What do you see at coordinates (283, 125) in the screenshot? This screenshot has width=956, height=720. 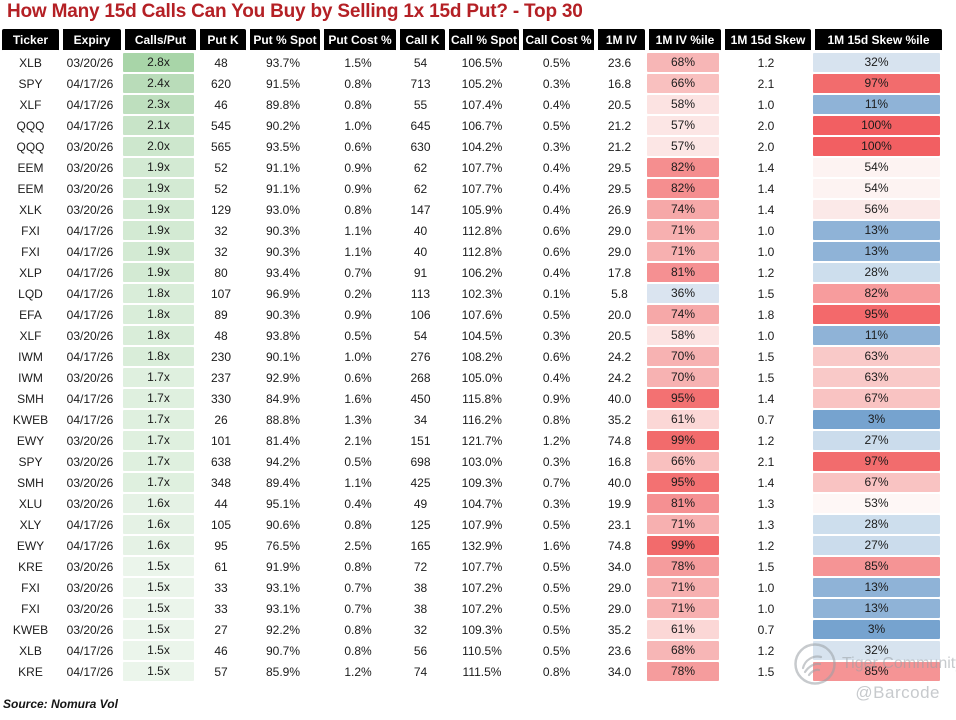 I see `cell-put-pct-spot: 90.2%` at bounding box center [283, 125].